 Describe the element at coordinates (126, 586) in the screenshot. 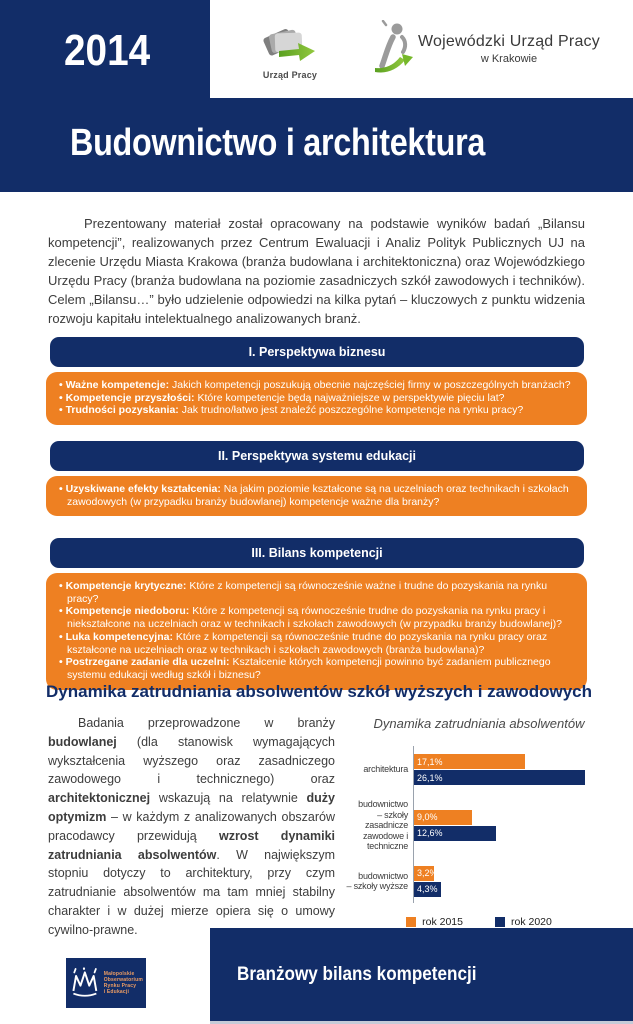

I see `bullet-label: Kompetencje krytyczne:` at that location.